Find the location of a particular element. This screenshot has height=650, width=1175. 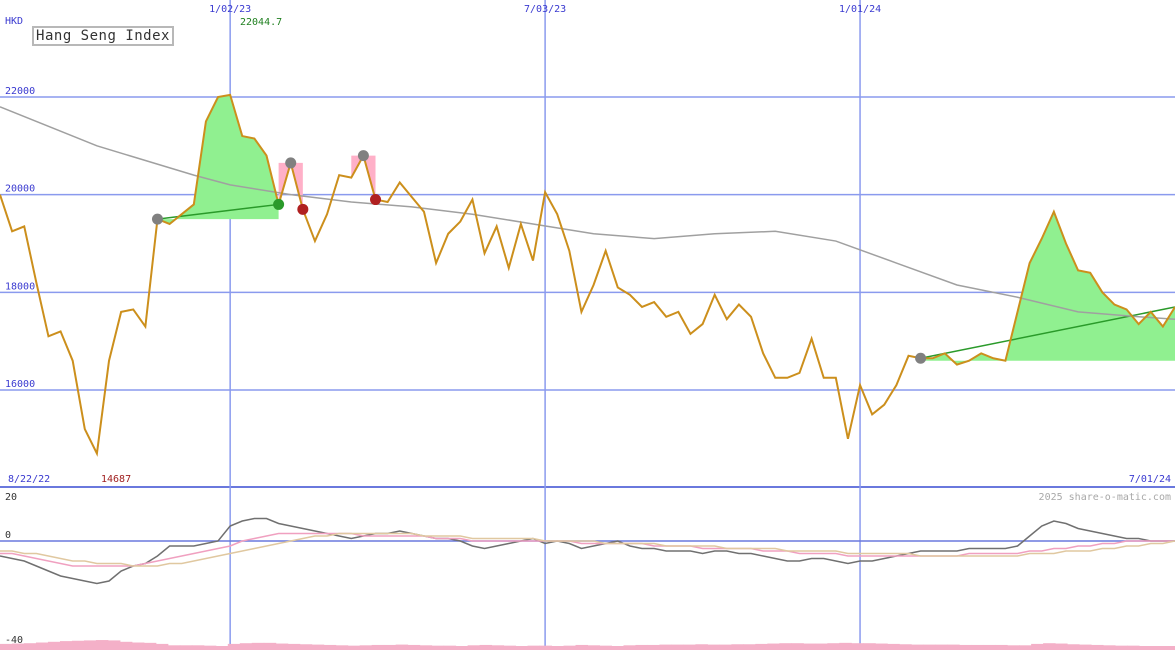

ytick-label-22000: 22000 is located at coordinates (20, 91).